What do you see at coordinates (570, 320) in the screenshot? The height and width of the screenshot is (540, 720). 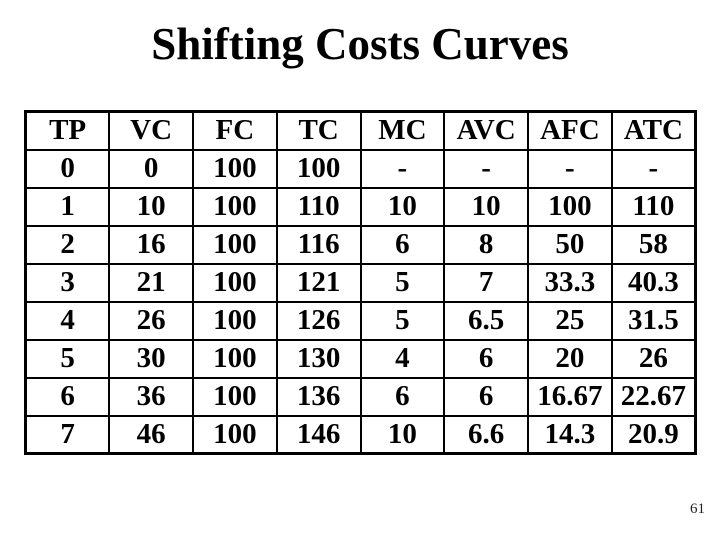 I see `cell-afc-row4: 25` at bounding box center [570, 320].